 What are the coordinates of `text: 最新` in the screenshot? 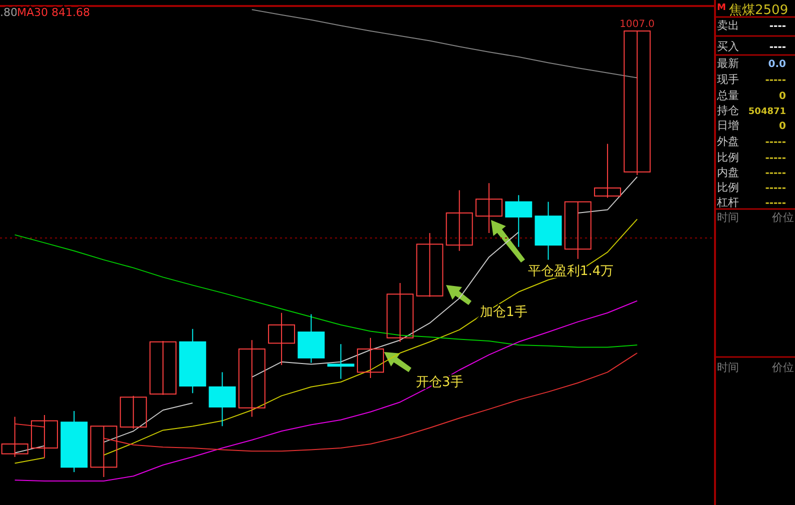 It's located at (728, 63).